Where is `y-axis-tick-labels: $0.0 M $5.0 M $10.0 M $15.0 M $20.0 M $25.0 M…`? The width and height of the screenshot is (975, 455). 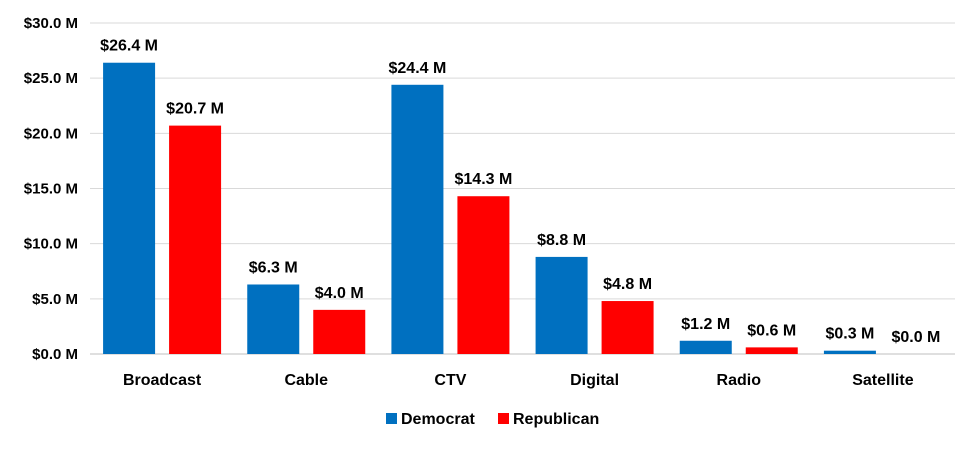 y-axis-tick-labels: $0.0 M $5.0 M $10.0 M $15.0 M $20.0 M $25.0 M… is located at coordinates (51, 189).